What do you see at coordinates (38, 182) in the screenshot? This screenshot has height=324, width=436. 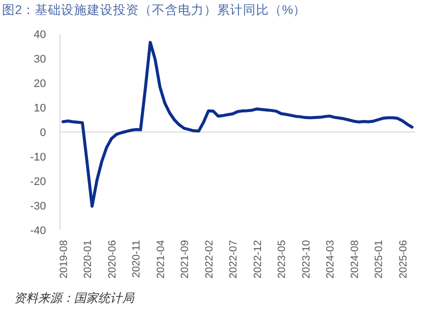 I see `y-tick-label: -20` at bounding box center [38, 182].